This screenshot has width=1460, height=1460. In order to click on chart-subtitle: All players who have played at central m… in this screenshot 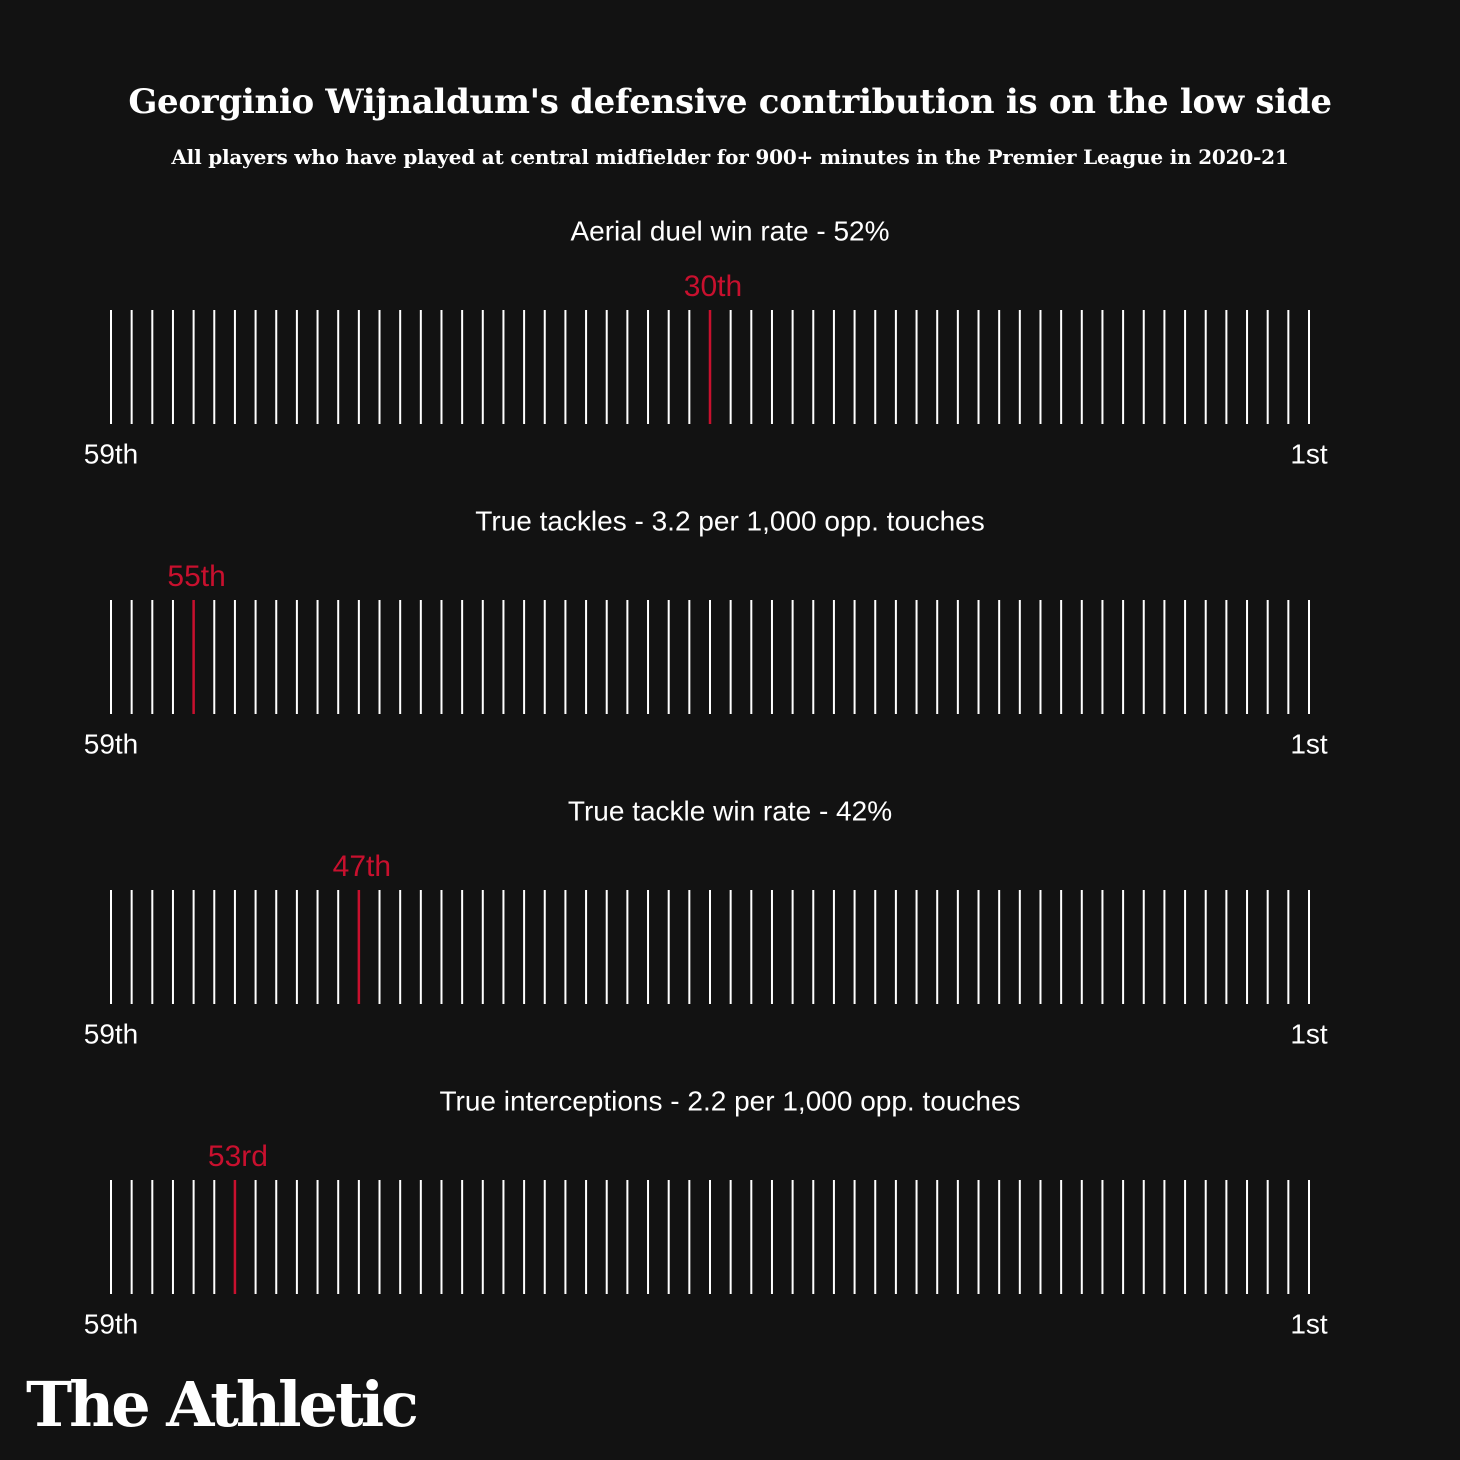, I will do `click(730, 157)`.